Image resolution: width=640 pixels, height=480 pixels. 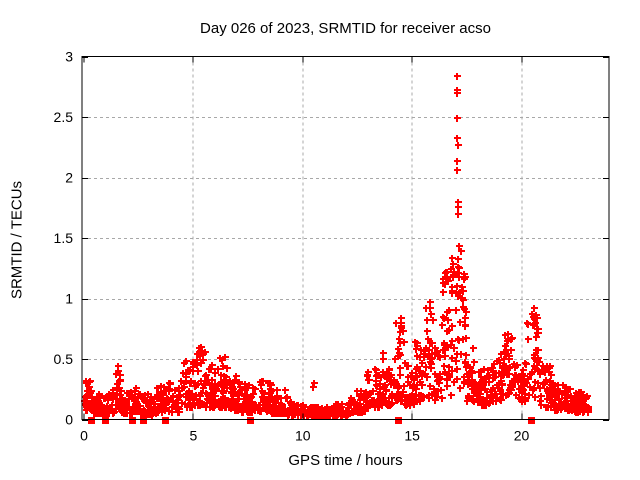 I want to click on x-tick-label: 5, so click(x=193, y=436).